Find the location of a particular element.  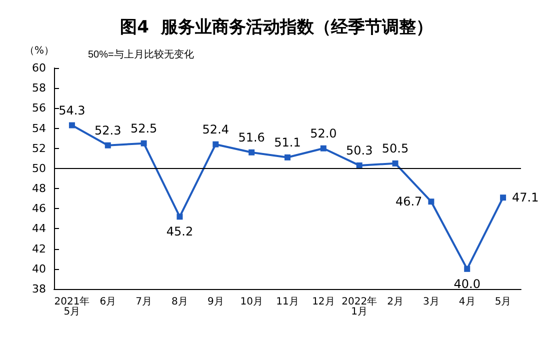

y-tick-label: 38 is located at coordinates (39, 289).